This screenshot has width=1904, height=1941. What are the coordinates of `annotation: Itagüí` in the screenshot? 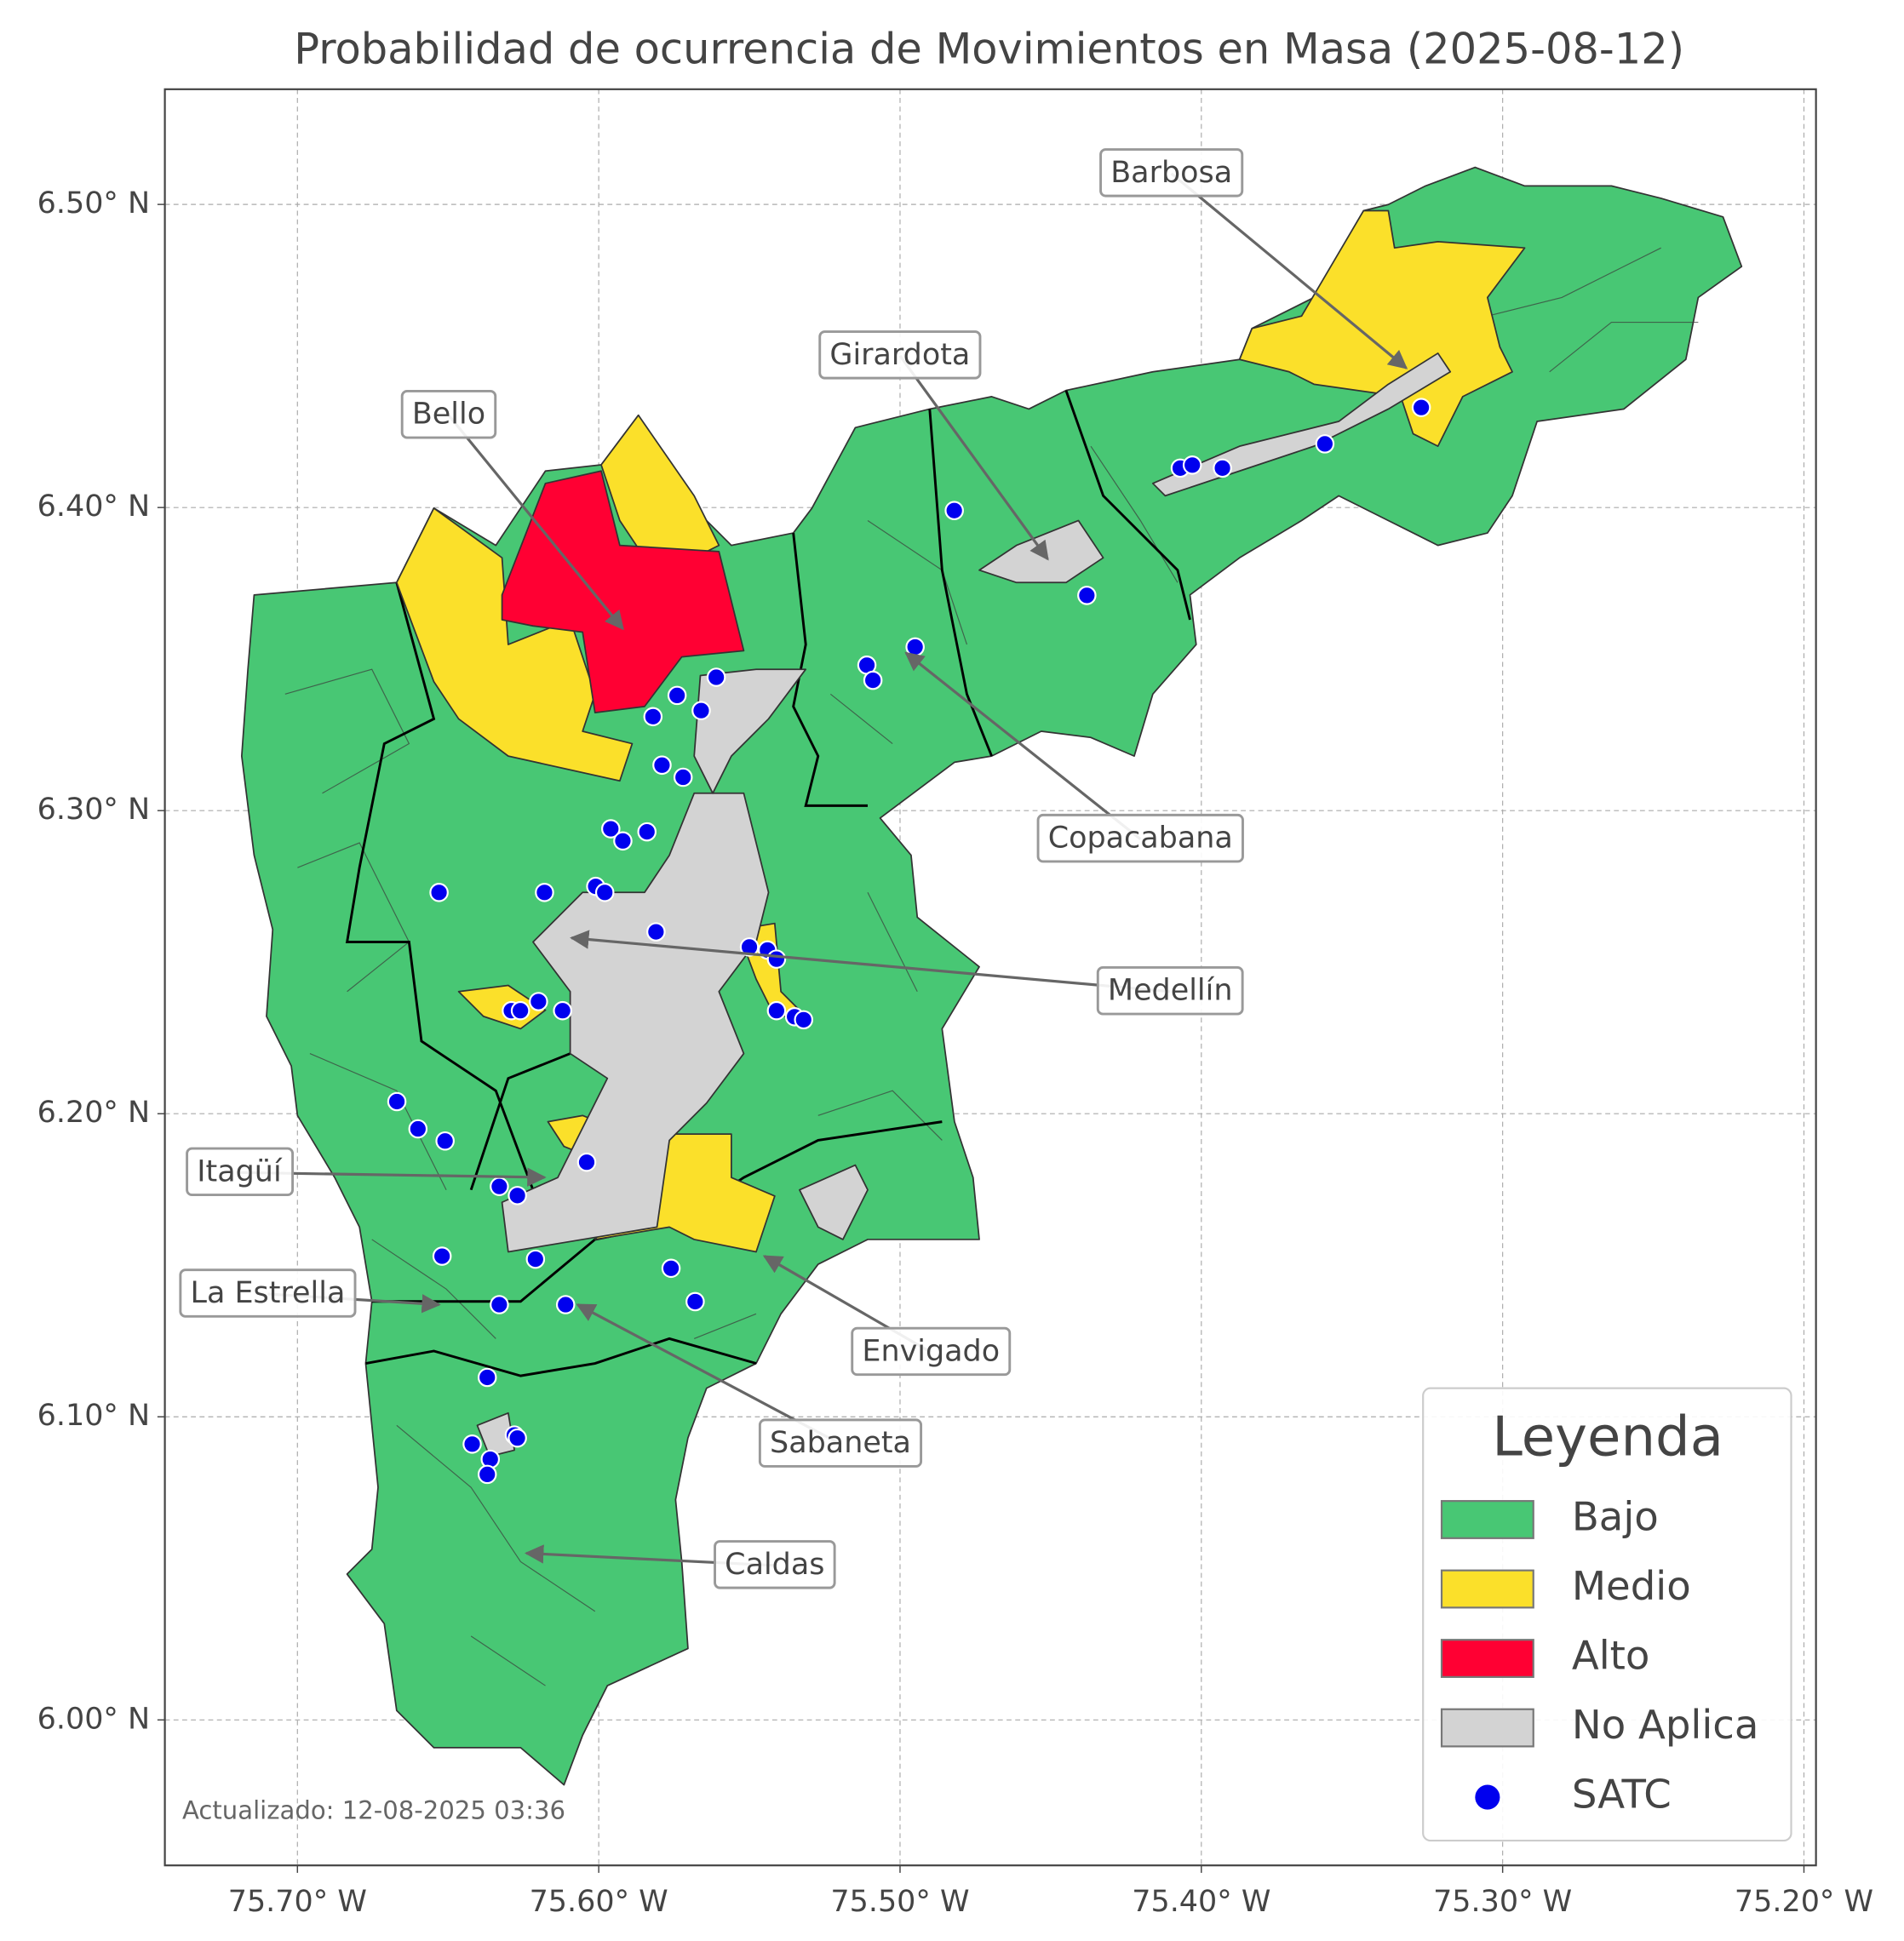 It's located at (367, 1172).